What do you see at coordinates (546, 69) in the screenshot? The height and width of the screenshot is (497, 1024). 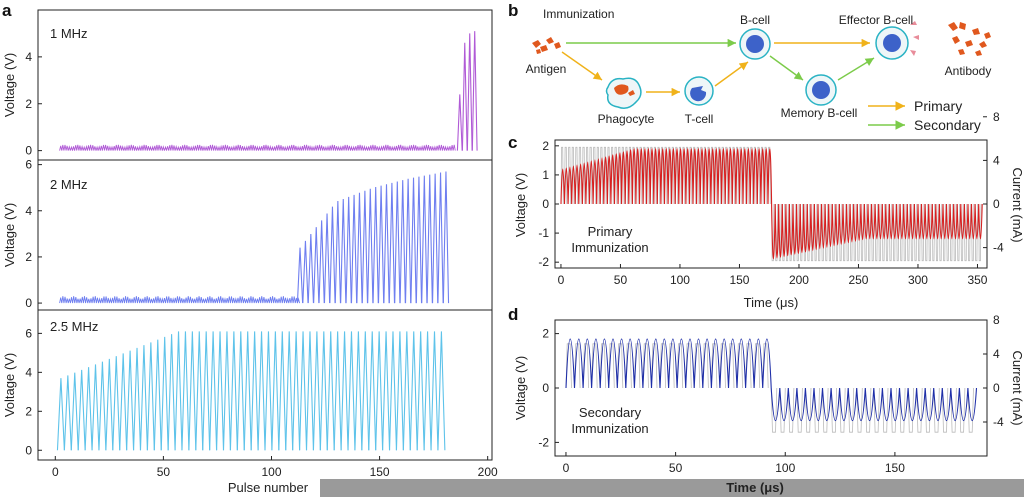 I see `node-antigen: Antigen` at bounding box center [546, 69].